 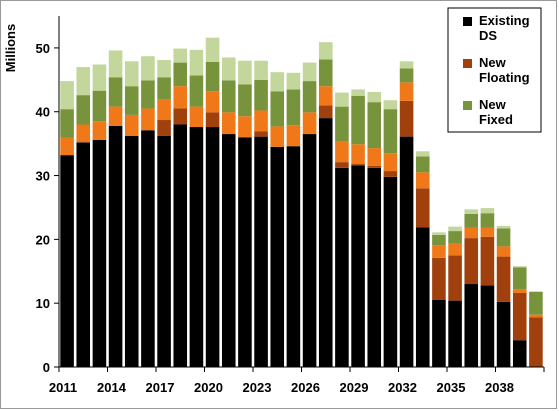 I want to click on x-tick-label: 2023, so click(x=257, y=387).